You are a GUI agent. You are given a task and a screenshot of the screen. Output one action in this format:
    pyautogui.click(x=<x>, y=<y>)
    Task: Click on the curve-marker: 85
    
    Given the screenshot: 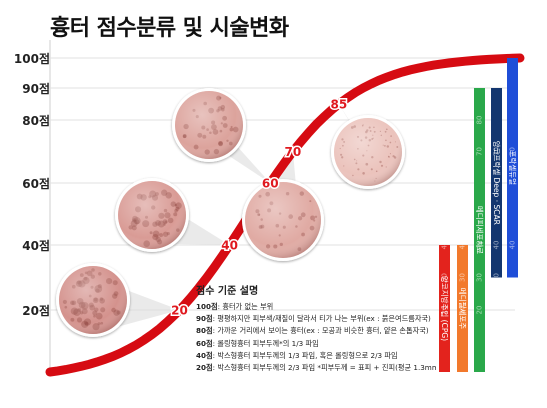 What is the action you would take?
    pyautogui.click(x=339, y=105)
    